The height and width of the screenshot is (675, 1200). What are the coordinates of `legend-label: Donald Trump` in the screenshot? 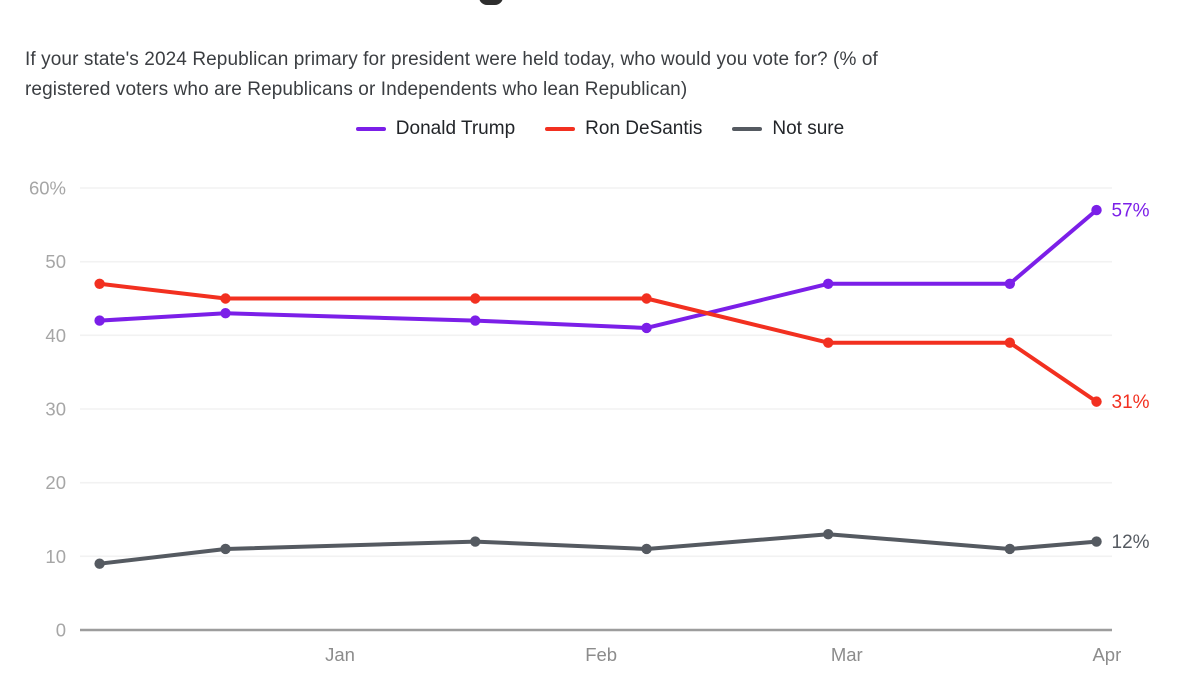 It's located at (455, 128).